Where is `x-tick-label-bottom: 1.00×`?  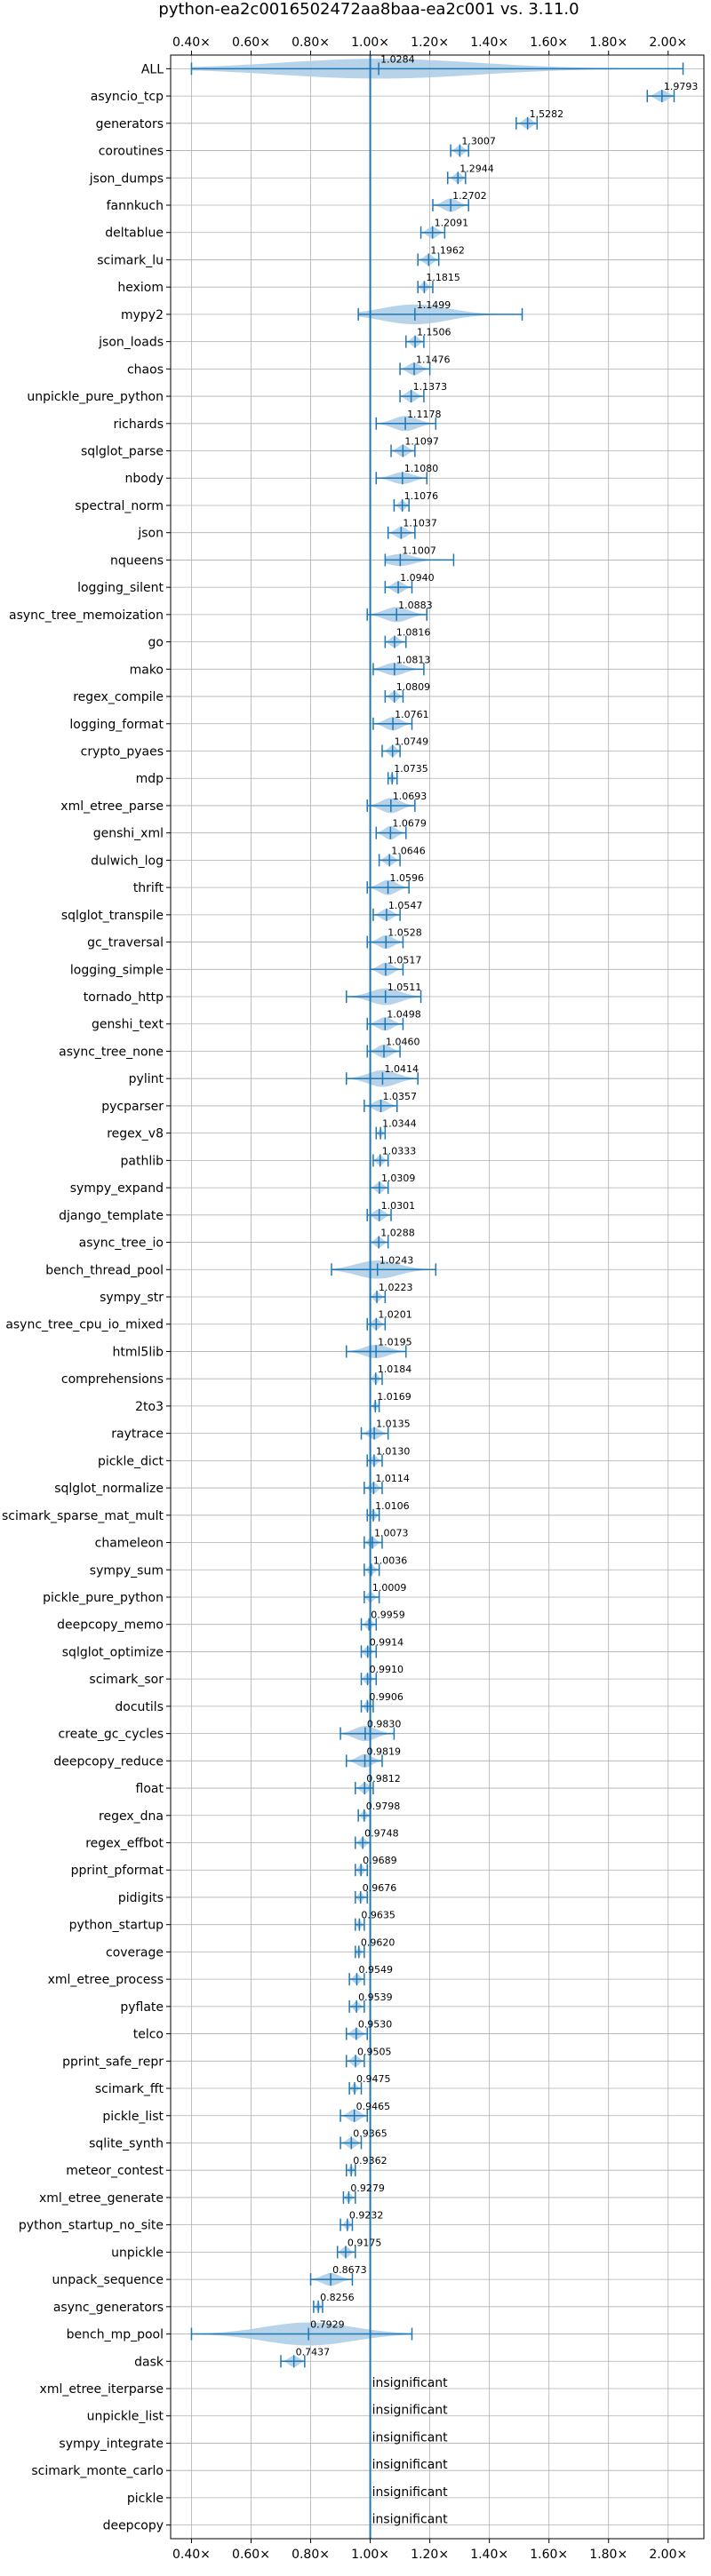 x-tick-label-bottom: 1.00× is located at coordinates (370, 2555).